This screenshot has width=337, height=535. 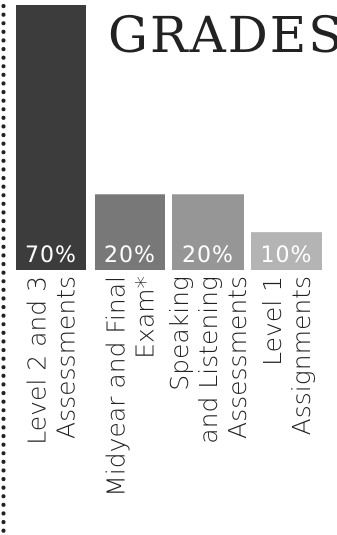 What do you see at coordinates (115, 386) in the screenshot?
I see `category-label-line: Midyear and Final` at bounding box center [115, 386].